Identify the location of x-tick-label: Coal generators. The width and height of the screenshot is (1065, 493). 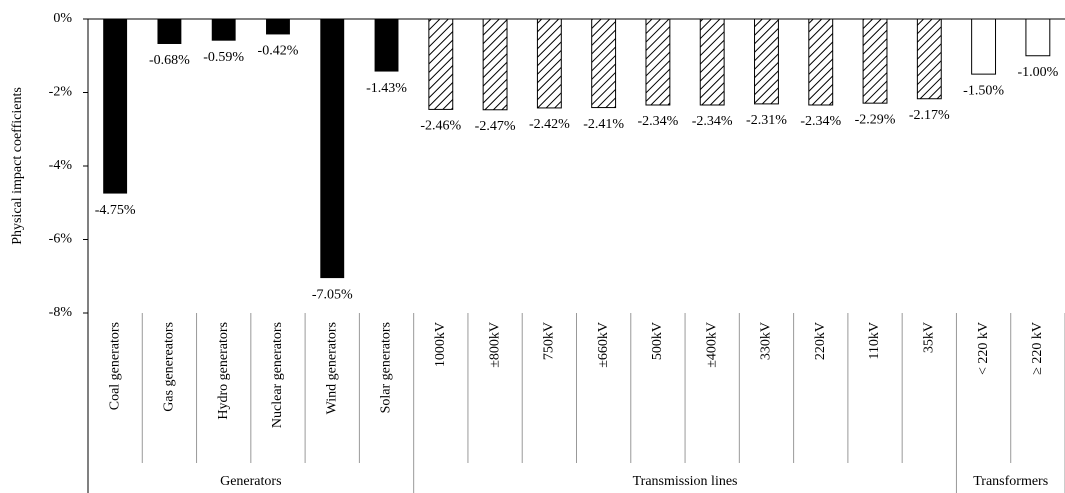
(114, 366).